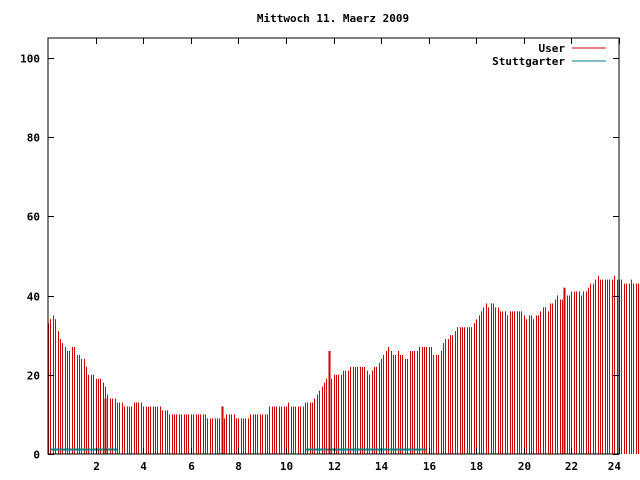 The image size is (640, 480). I want to click on y-tick-label: 0, so click(36, 455).